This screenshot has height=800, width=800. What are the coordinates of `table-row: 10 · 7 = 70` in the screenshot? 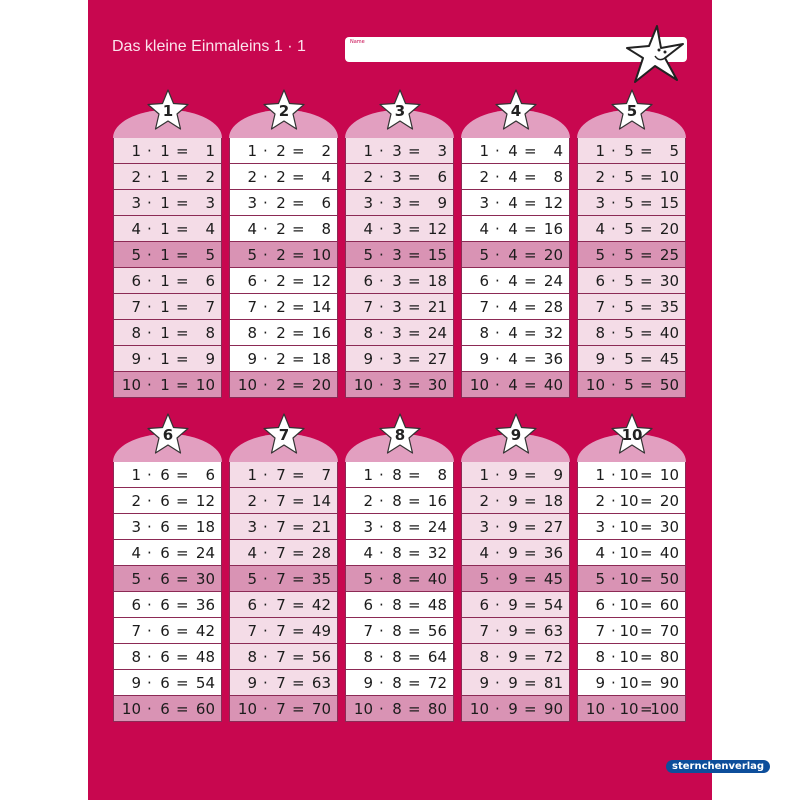 It's located at (283, 709).